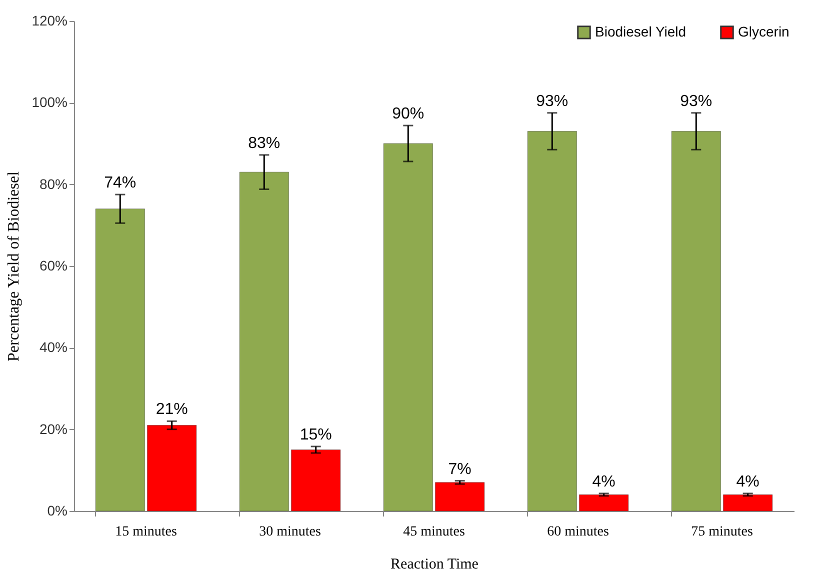 The height and width of the screenshot is (578, 835). I want to click on data-label: 83%, so click(264, 143).